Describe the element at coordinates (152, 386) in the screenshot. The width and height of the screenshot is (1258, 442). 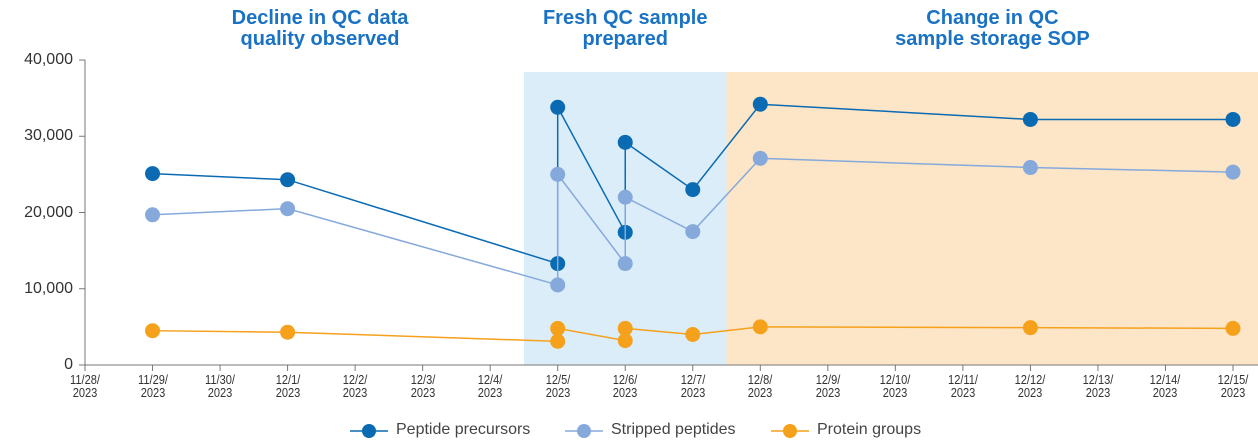
I see `x-tick-label: 11/29/ 2023` at that location.